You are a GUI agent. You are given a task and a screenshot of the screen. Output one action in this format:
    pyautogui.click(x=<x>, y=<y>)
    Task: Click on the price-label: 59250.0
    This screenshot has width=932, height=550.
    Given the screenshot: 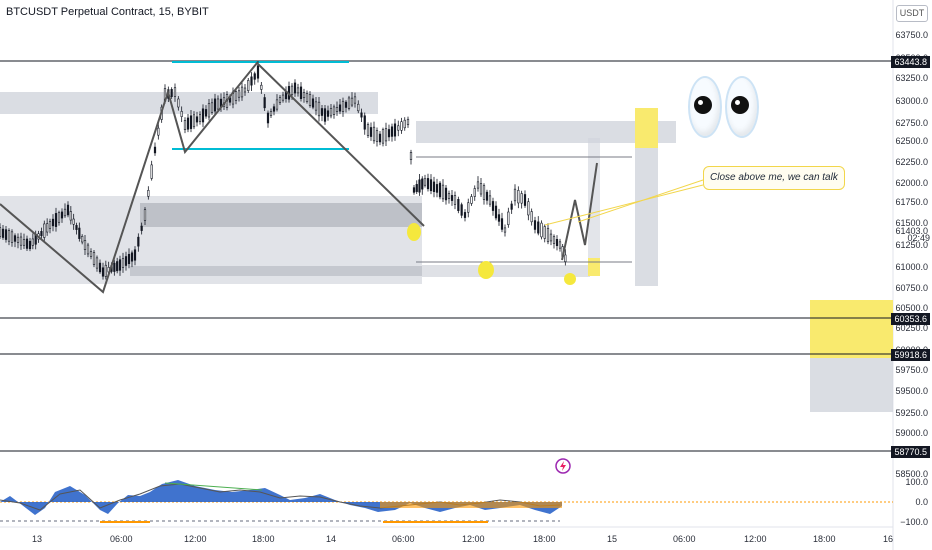 What is the action you would take?
    pyautogui.click(x=911, y=413)
    